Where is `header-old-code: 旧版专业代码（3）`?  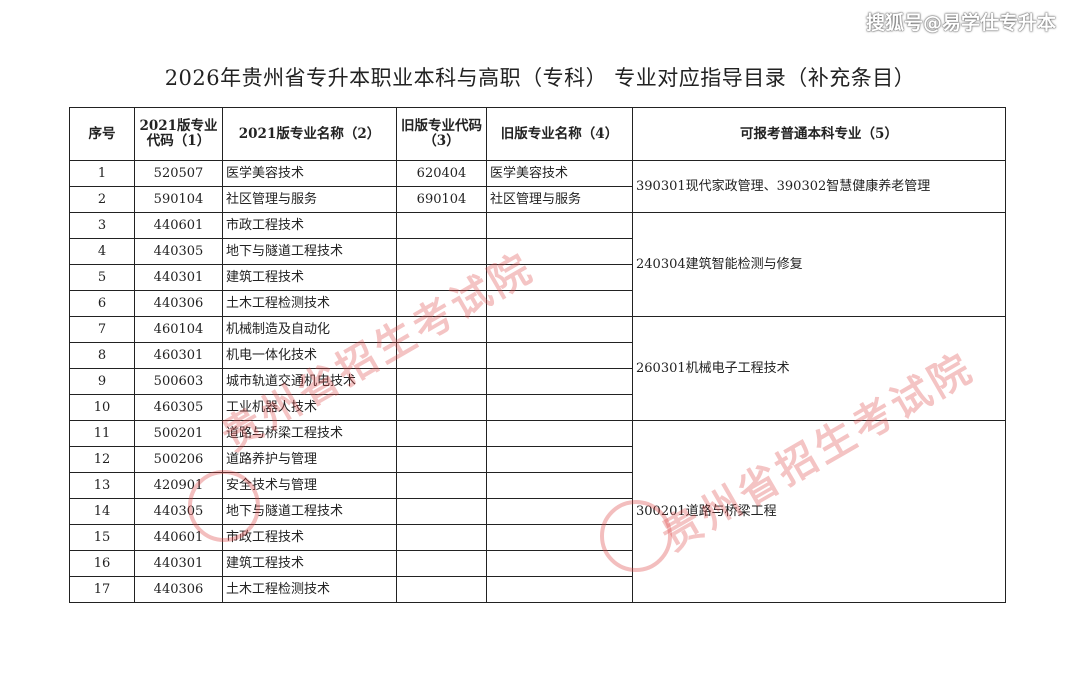 header-old-code: 旧版专业代码（3） is located at coordinates (441, 134).